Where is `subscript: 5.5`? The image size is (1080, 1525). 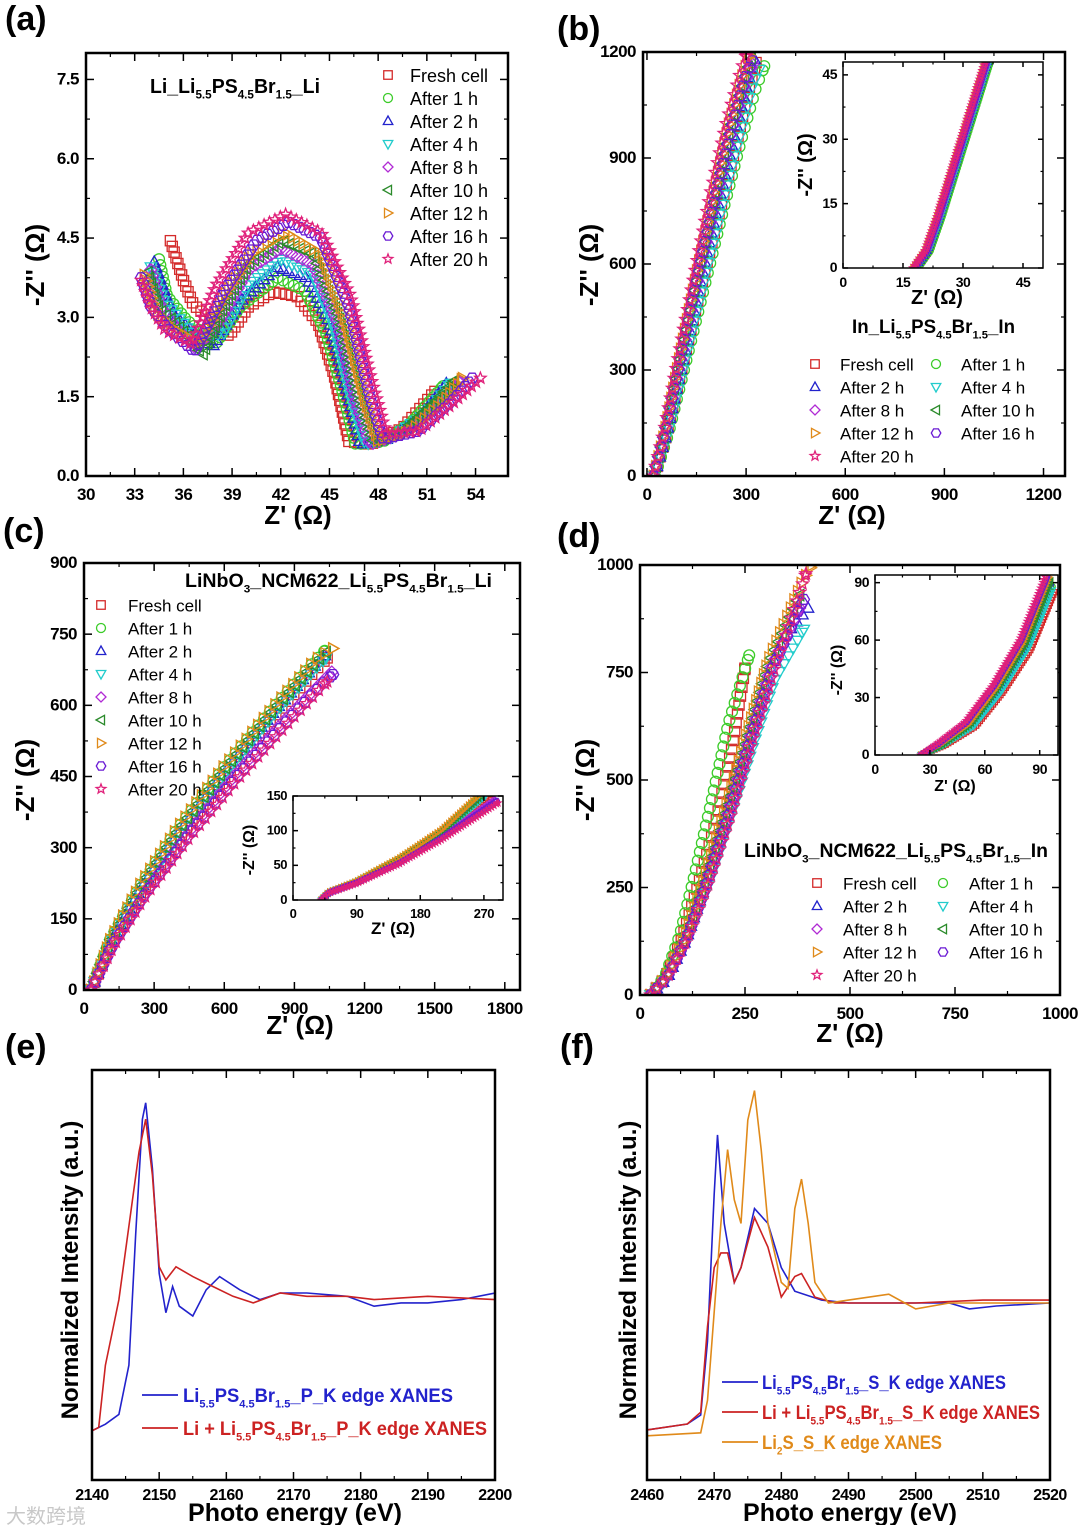 subscript: 5.5 is located at coordinates (203, 95).